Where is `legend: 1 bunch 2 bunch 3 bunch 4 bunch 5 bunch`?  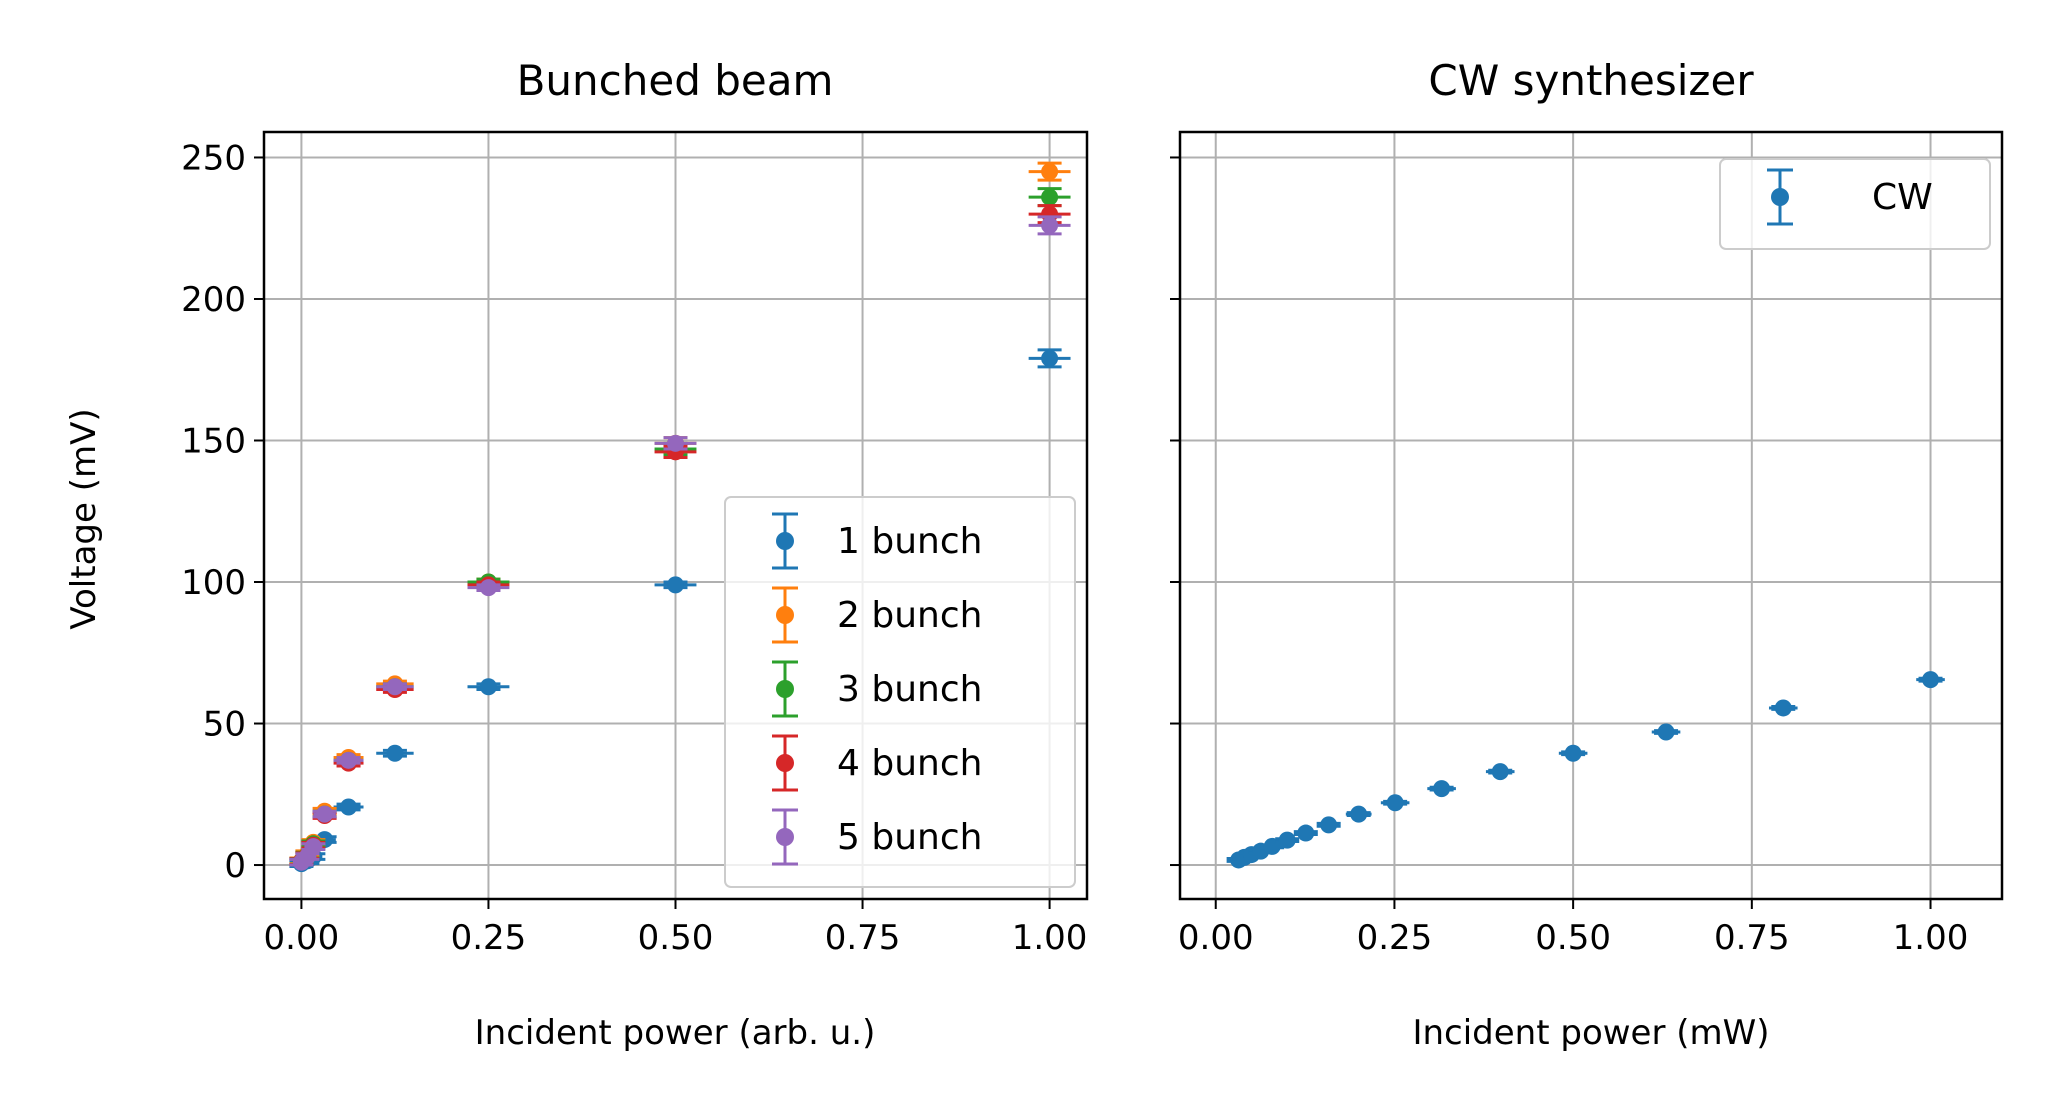 legend: 1 bunch 2 bunch 3 bunch 4 bunch 5 bunch is located at coordinates (900, 692).